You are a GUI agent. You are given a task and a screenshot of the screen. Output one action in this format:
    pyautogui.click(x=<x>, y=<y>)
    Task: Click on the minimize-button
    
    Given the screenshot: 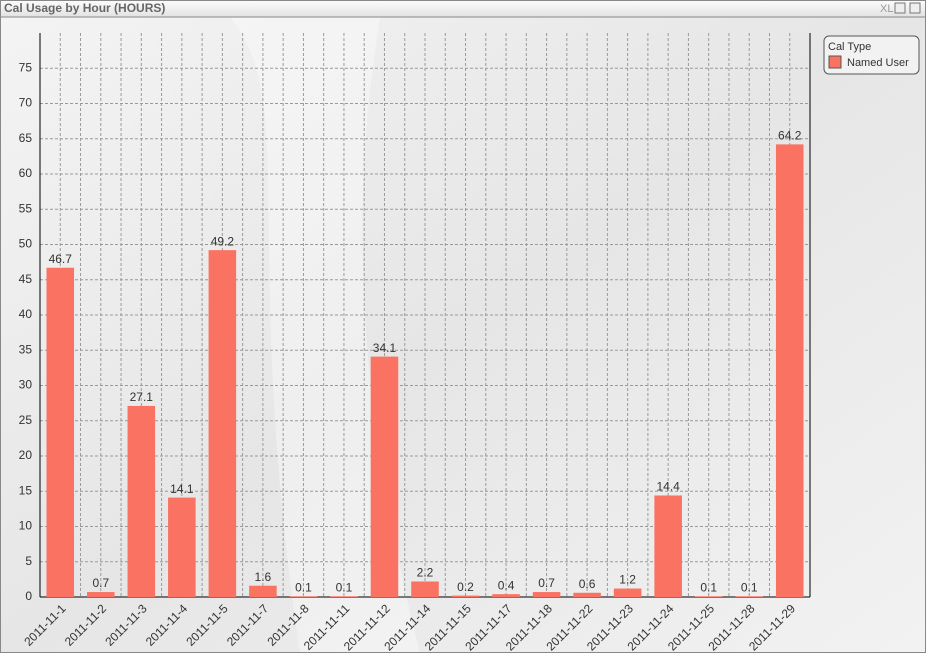 What is the action you would take?
    pyautogui.click(x=900, y=8)
    